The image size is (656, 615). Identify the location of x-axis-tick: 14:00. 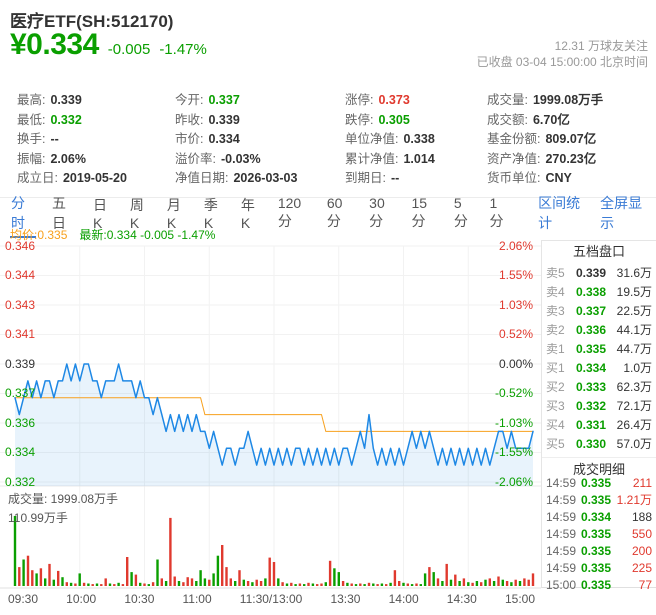
(403, 599).